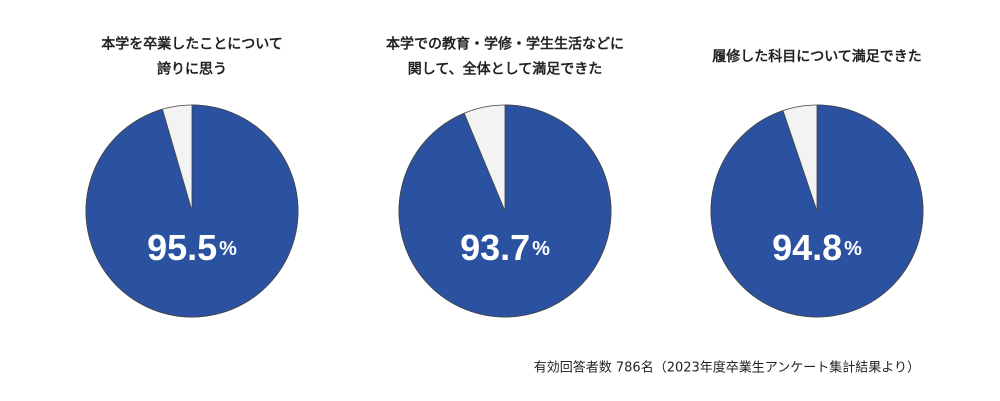 The width and height of the screenshot is (1000, 401). I want to click on value-label: 94.8%, so click(817, 247).